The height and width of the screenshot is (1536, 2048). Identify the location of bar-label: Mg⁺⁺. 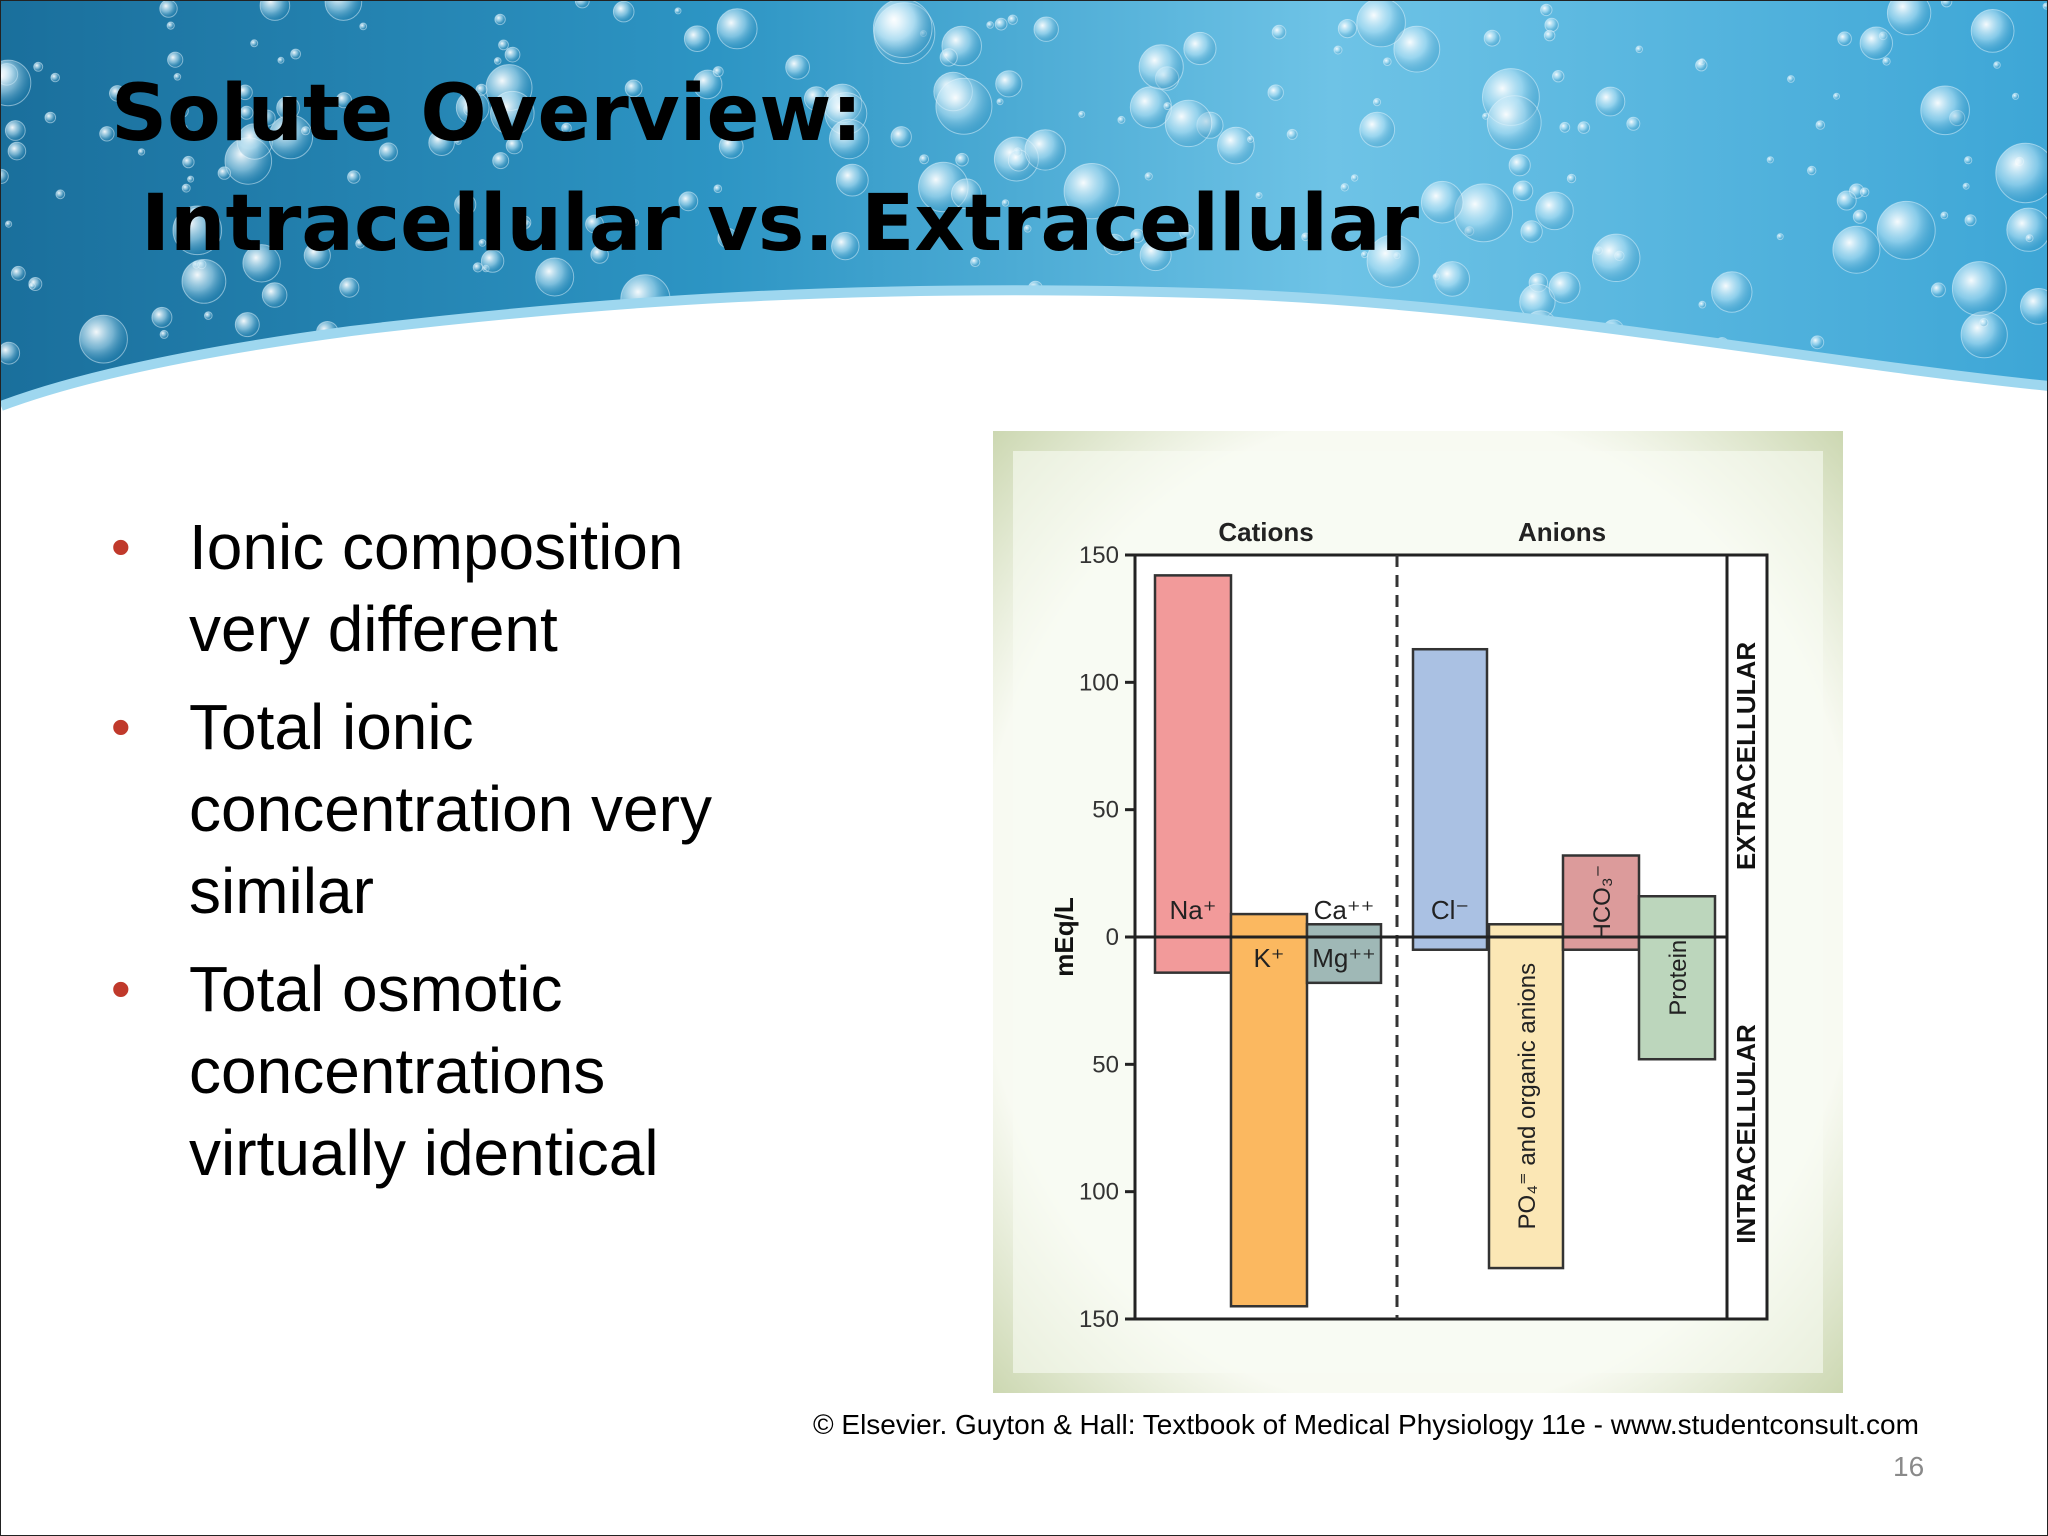
(1344, 958).